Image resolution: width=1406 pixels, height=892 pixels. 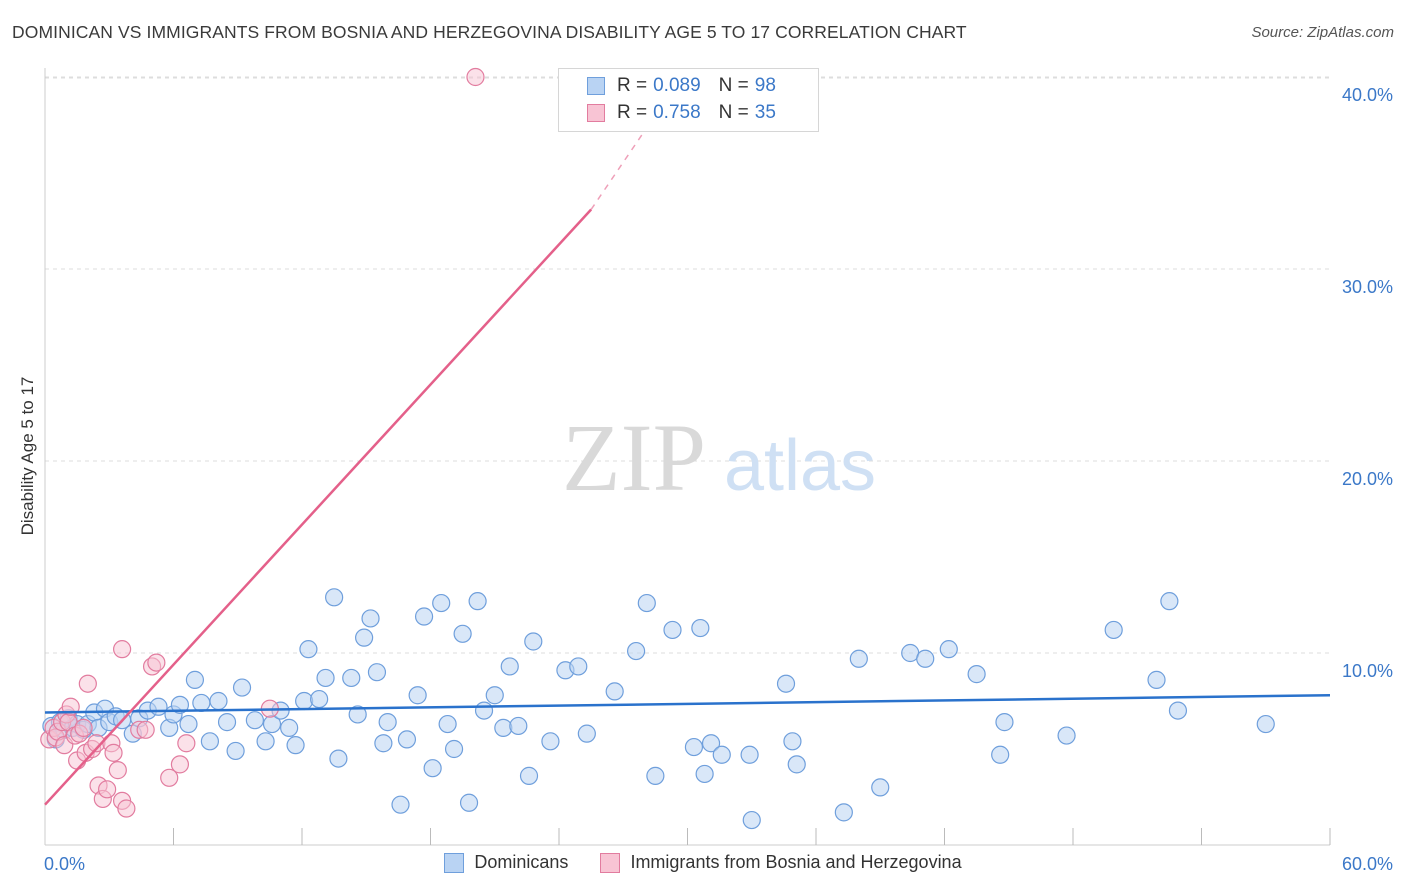 I want to click on series-label: Immigrants from Bosnia and Herzegovina, so click(x=796, y=862).